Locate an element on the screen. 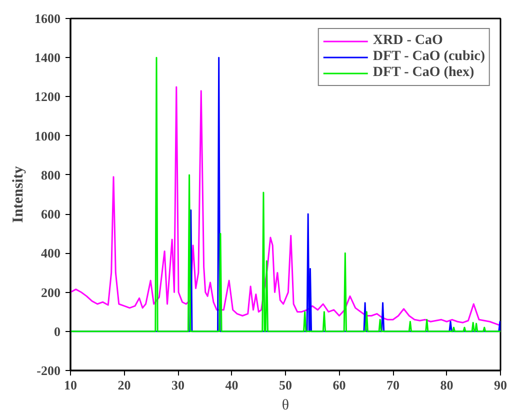 Image resolution: width=510 pixels, height=416 pixels. x-tick-label: 10 is located at coordinates (70, 385).